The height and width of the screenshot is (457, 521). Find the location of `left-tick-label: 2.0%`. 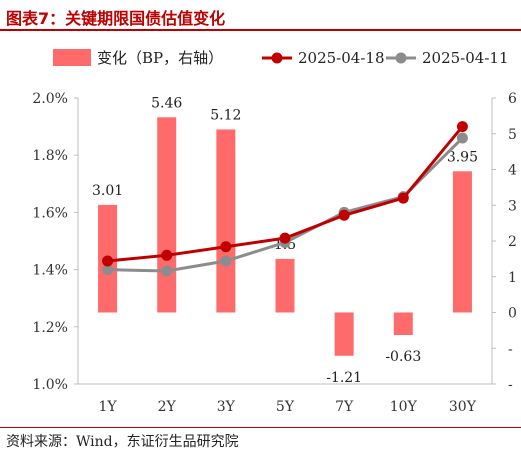

left-tick-label: 2.0% is located at coordinates (50, 99).